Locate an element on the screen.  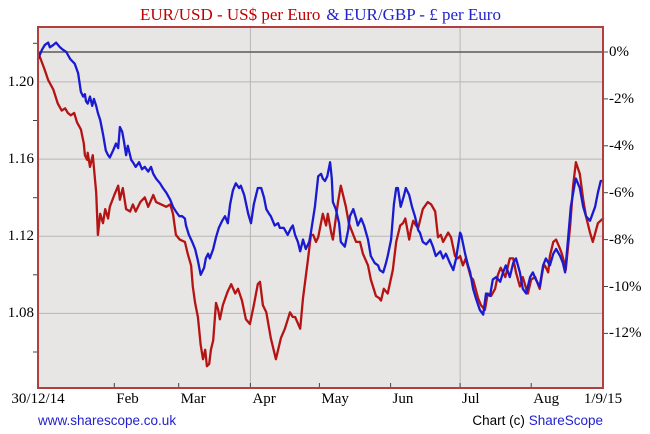
left-axis-label: 1.20 is located at coordinates (20, 81).